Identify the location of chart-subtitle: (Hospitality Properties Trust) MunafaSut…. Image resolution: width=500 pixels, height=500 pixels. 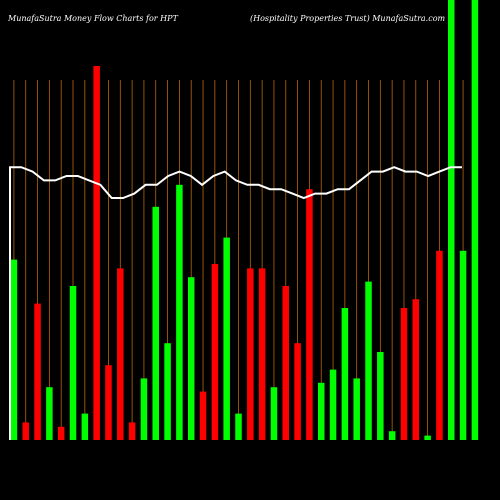
(348, 18).